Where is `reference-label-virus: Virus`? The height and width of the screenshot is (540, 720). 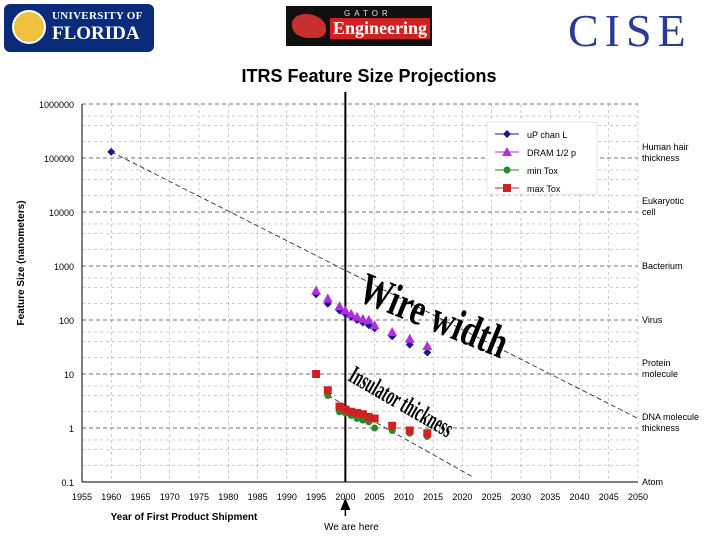 reference-label-virus: Virus is located at coordinates (652, 320).